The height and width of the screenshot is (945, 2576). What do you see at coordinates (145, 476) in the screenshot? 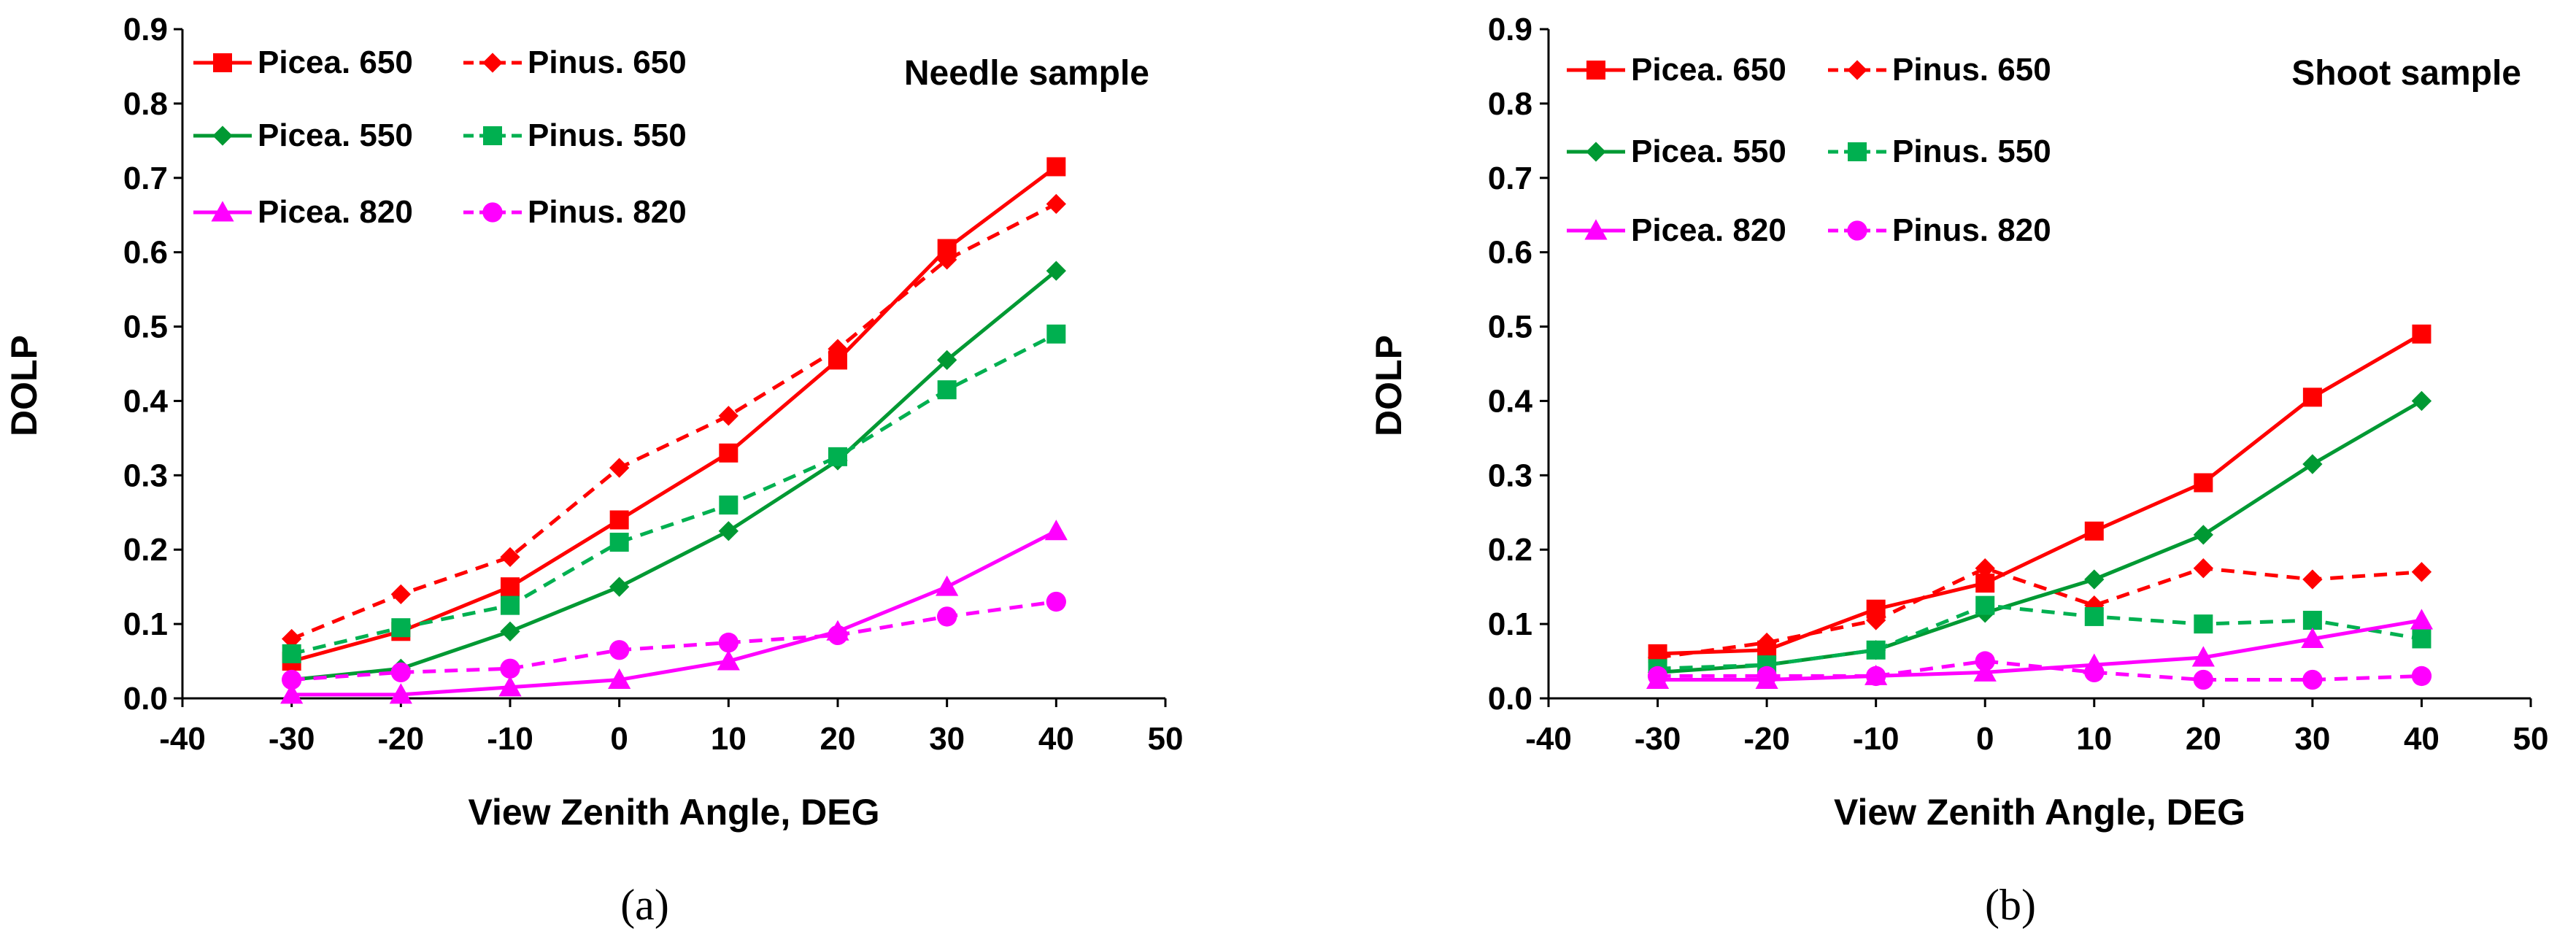
I see `y-tick-label: 0.3` at bounding box center [145, 476].